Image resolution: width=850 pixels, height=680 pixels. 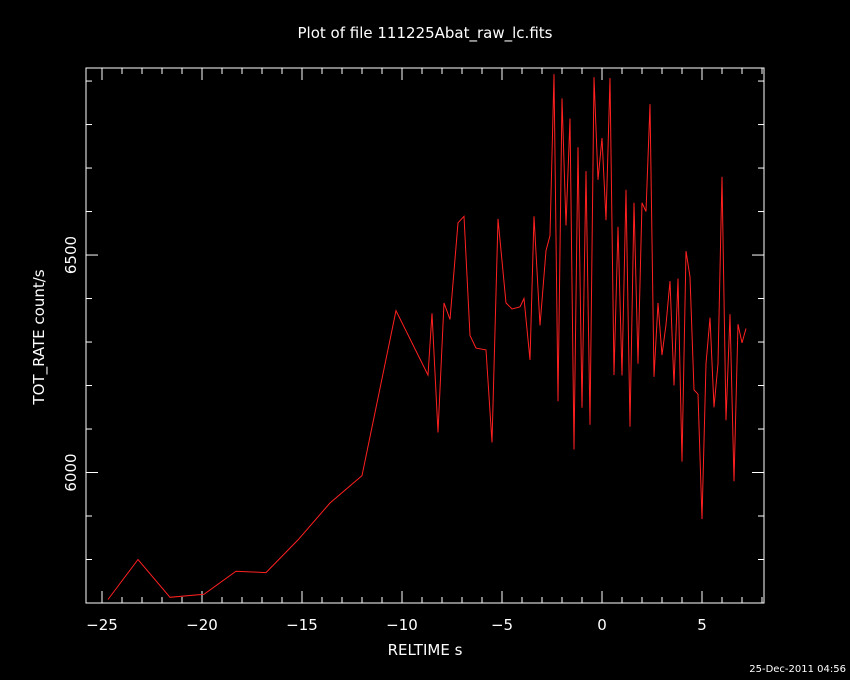 What do you see at coordinates (402, 625) in the screenshot?
I see `x-tick-label: −10` at bounding box center [402, 625].